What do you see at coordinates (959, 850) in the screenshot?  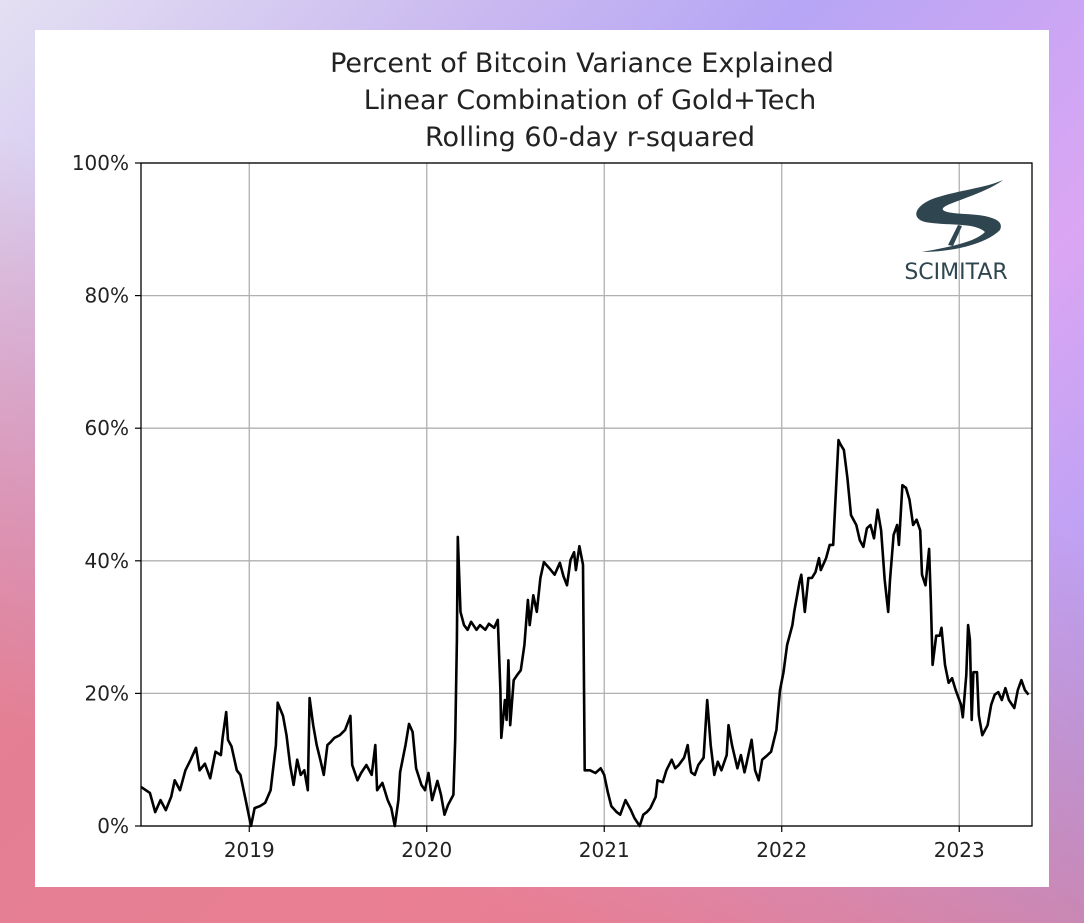 I see `x-tick-label: 2023` at bounding box center [959, 850].